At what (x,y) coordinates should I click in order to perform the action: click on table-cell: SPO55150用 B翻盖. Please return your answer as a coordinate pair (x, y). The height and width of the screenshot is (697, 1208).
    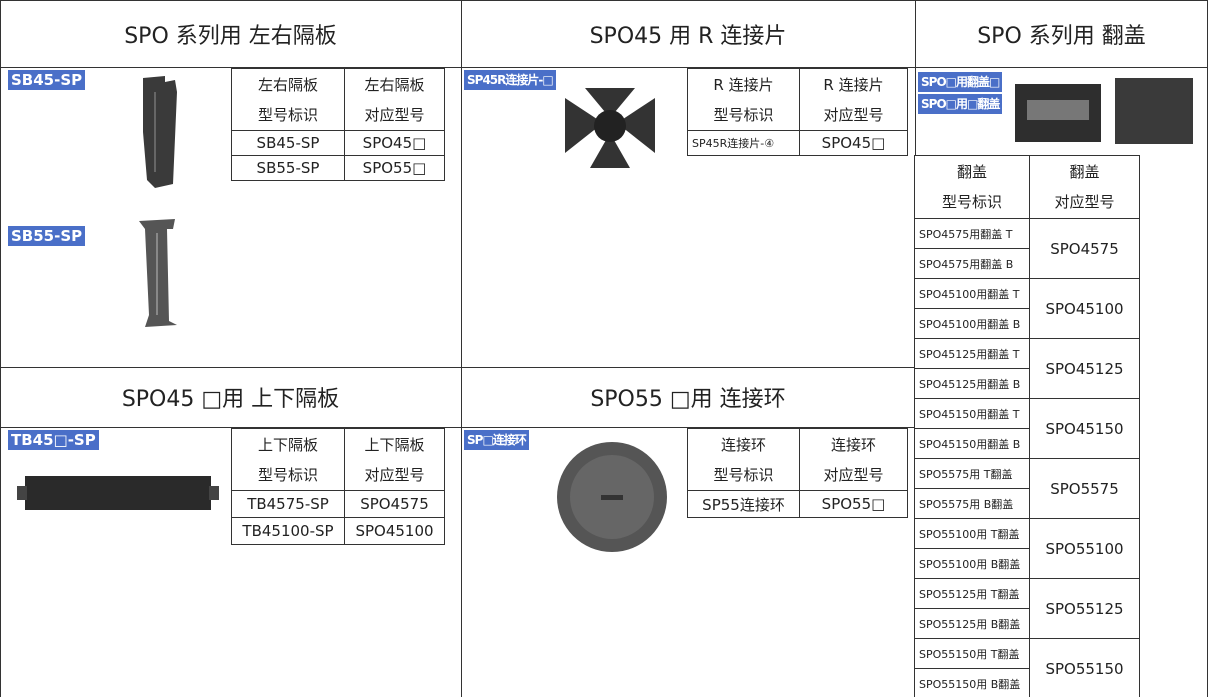
    Looking at the image, I should click on (972, 682).